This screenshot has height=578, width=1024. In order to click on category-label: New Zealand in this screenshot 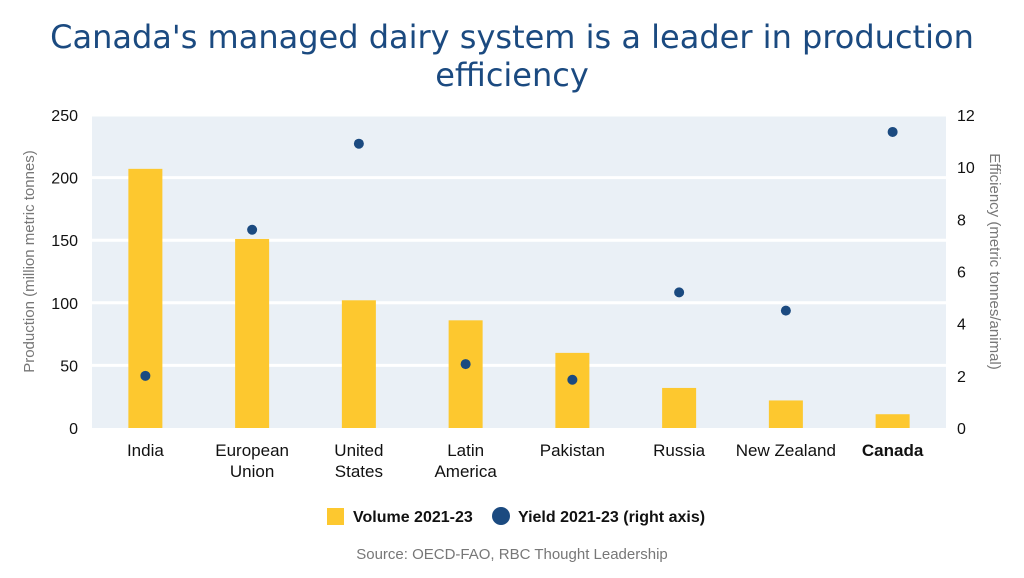, I will do `click(786, 450)`.